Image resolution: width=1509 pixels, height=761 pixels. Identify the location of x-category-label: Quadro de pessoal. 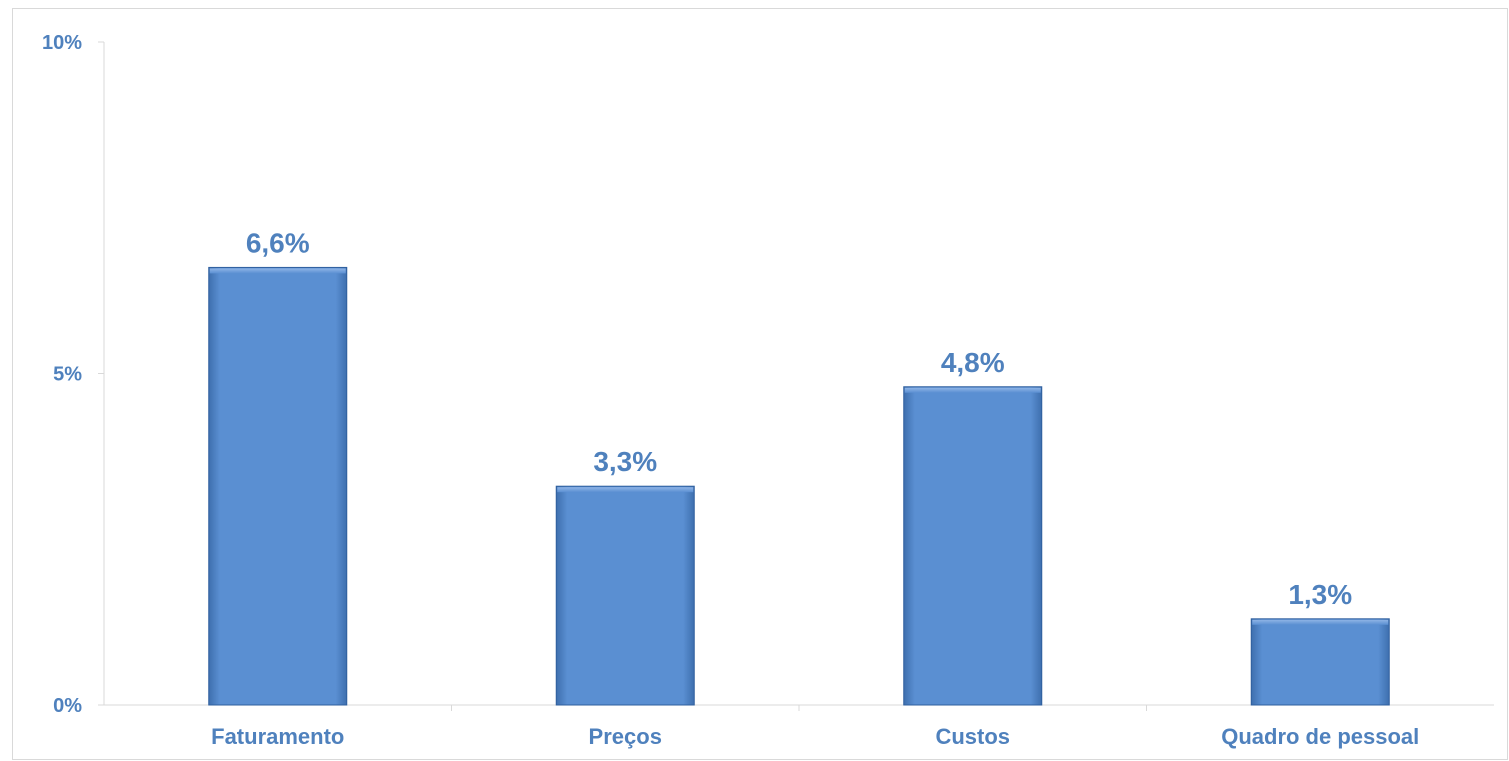
(1320, 736).